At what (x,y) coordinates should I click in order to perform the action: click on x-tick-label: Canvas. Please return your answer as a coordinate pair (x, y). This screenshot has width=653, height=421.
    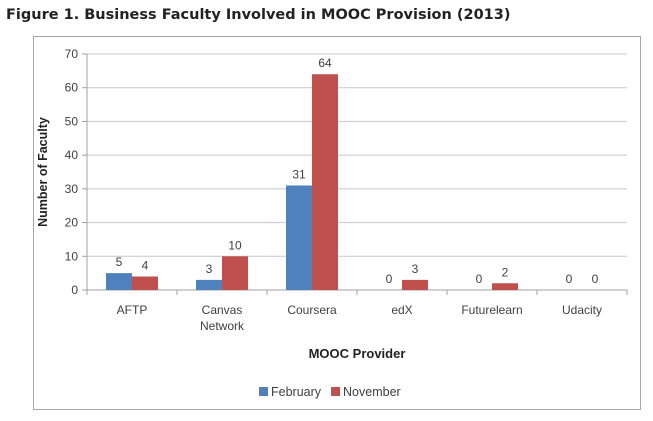
    Looking at the image, I should click on (222, 310).